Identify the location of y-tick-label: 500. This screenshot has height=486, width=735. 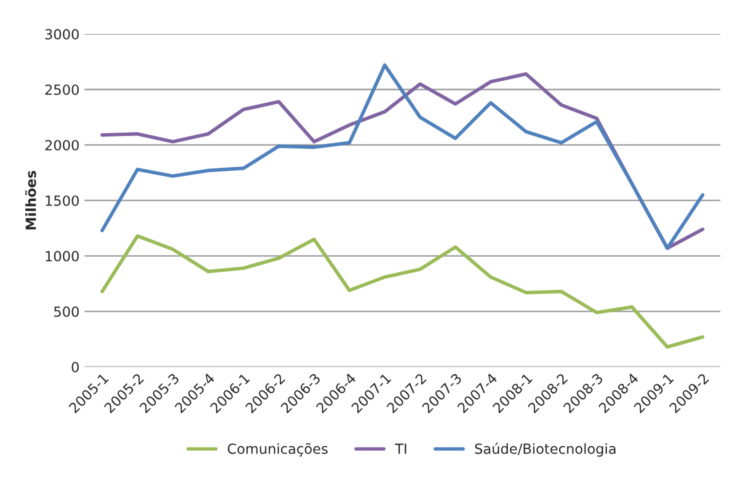
(66, 311).